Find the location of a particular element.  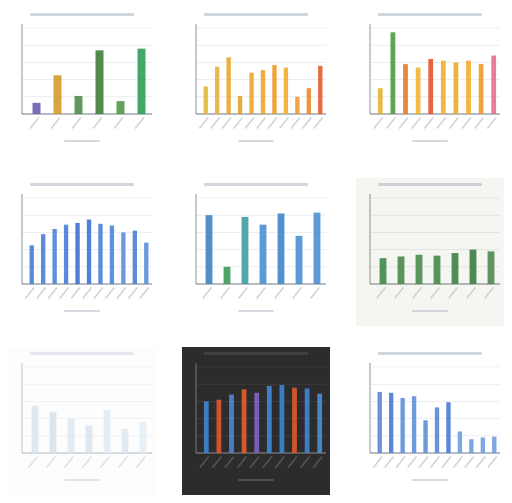

chart-title-blur is located at coordinates (430, 14).